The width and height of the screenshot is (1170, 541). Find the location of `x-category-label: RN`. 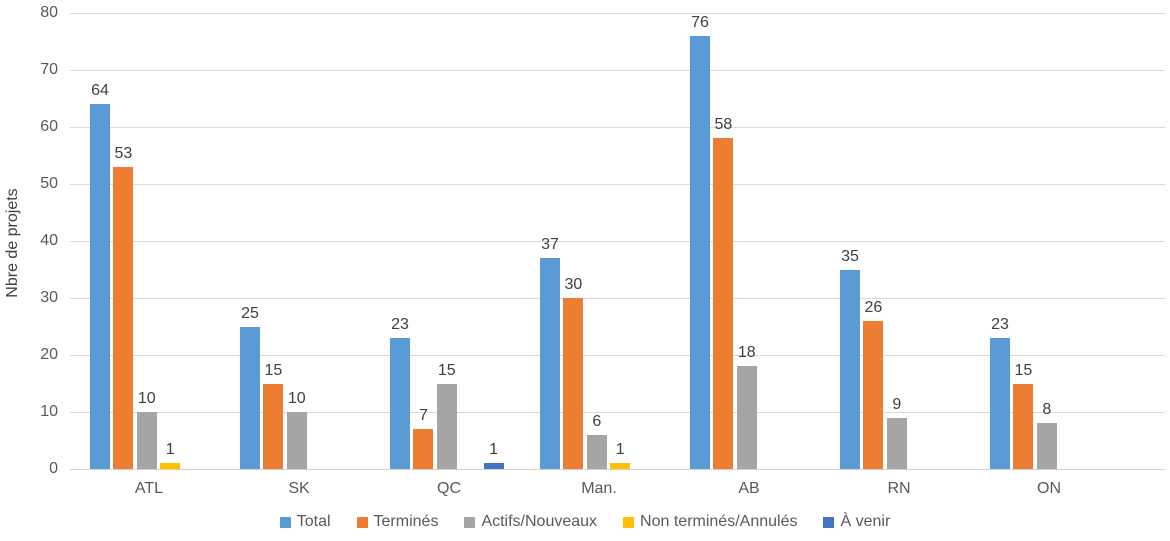

x-category-label: RN is located at coordinates (899, 488).